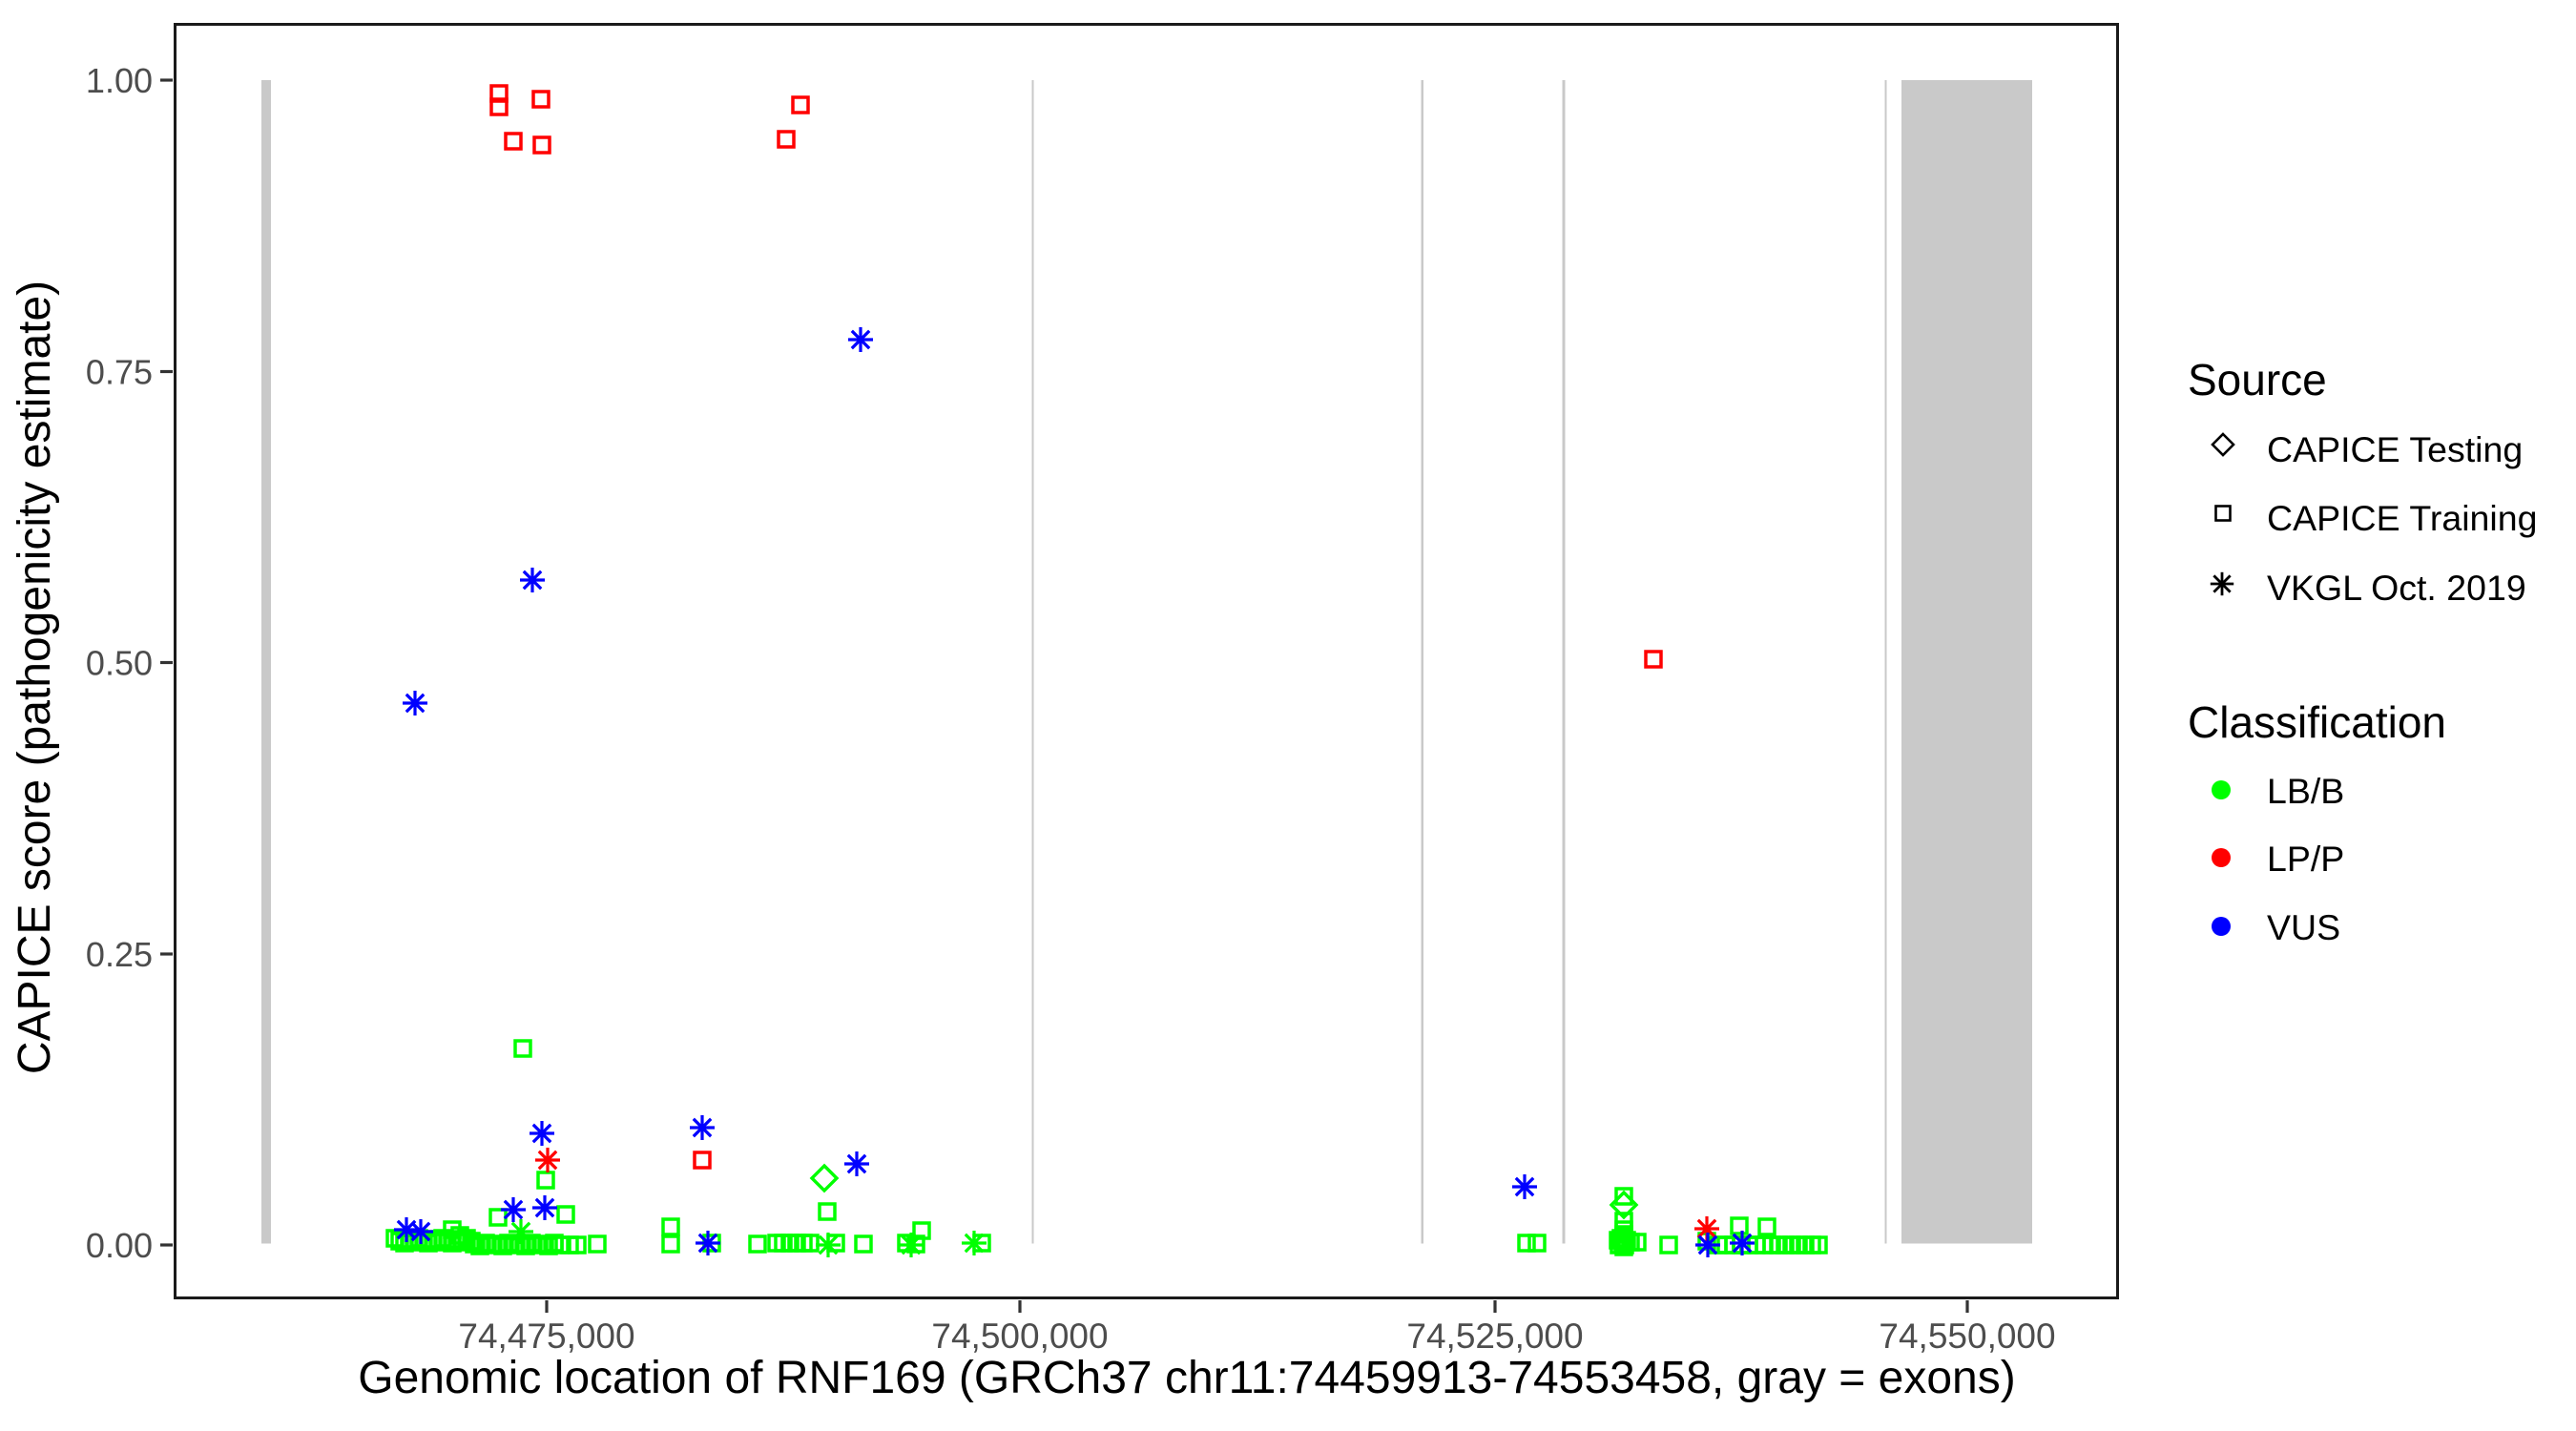 The height and width of the screenshot is (1431, 2576). Describe the element at coordinates (119, 80) in the screenshot. I see `svg-text: 1.00` at that location.